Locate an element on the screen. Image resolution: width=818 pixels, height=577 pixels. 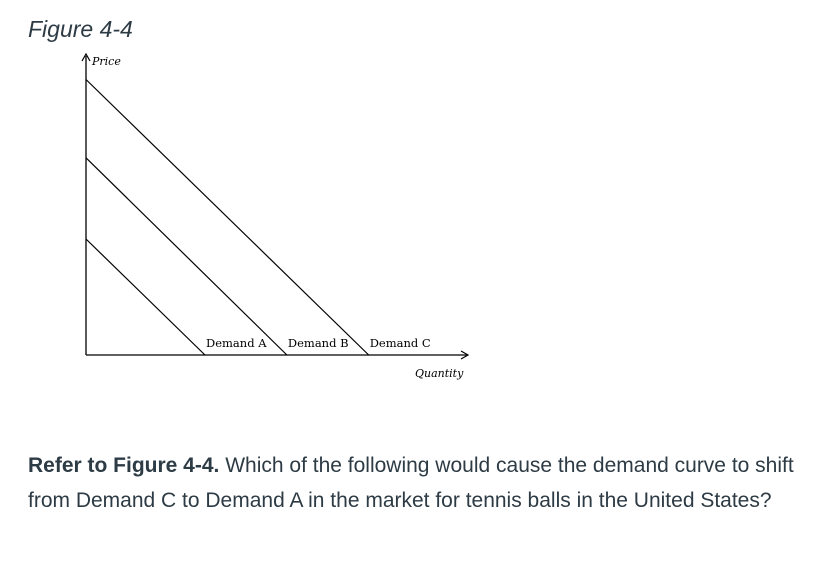
series-line-demand-b is located at coordinates (186, 256).